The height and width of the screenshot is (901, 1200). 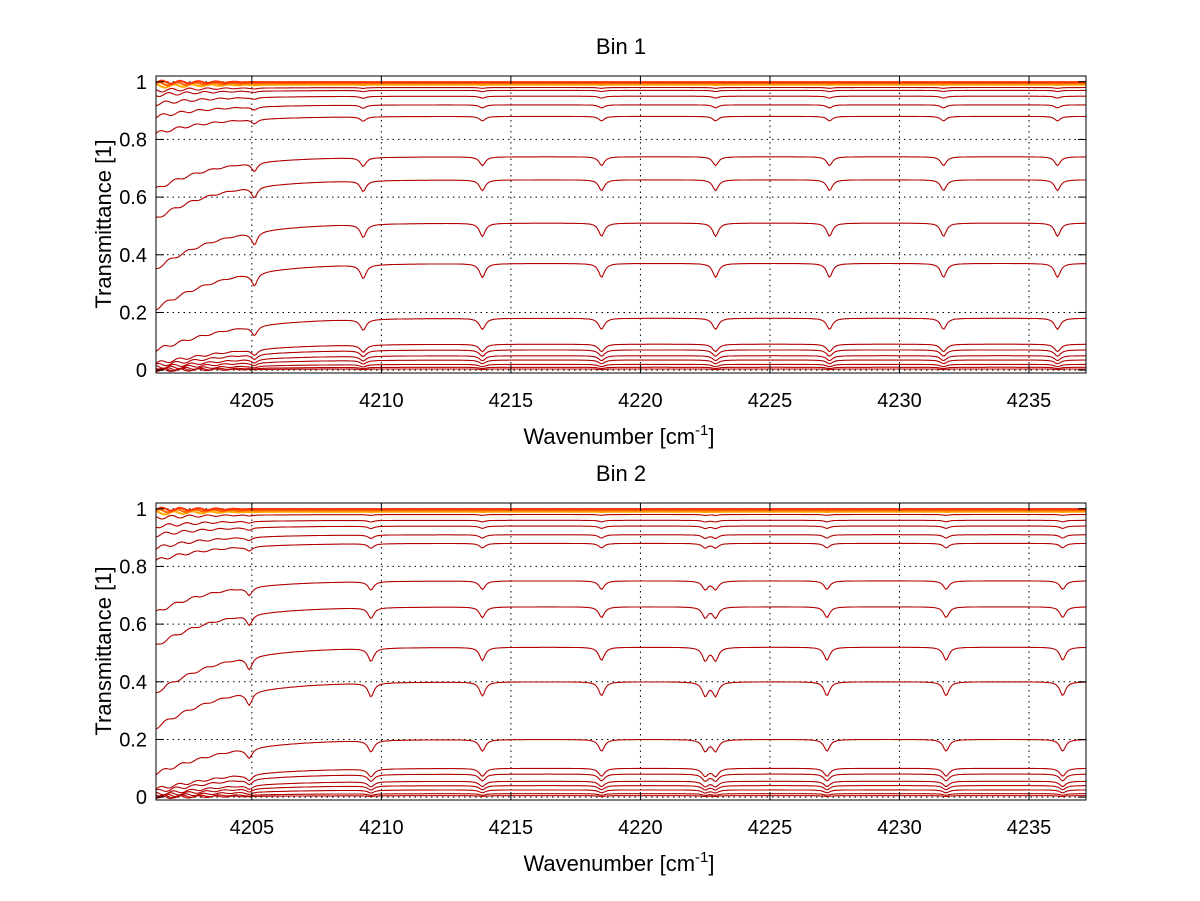 I want to click on chart-title: Bin 2, so click(x=621, y=473).